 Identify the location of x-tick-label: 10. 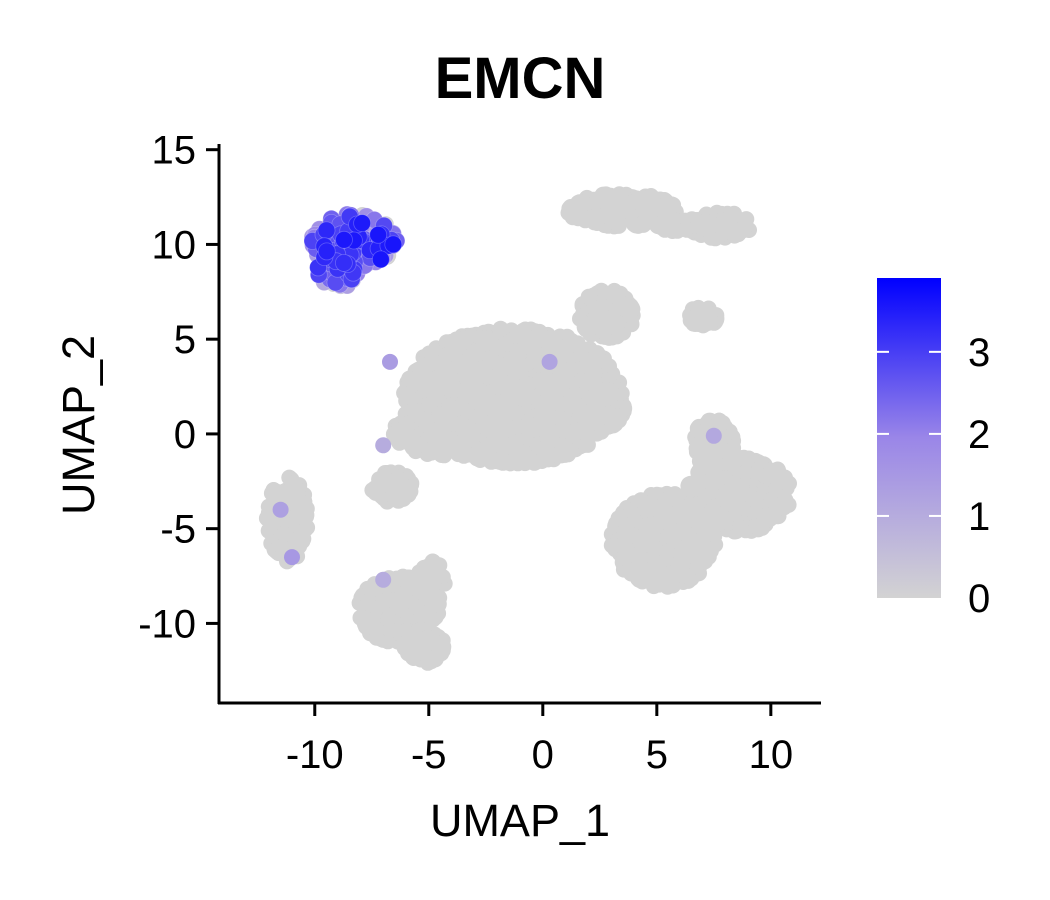
(771, 755).